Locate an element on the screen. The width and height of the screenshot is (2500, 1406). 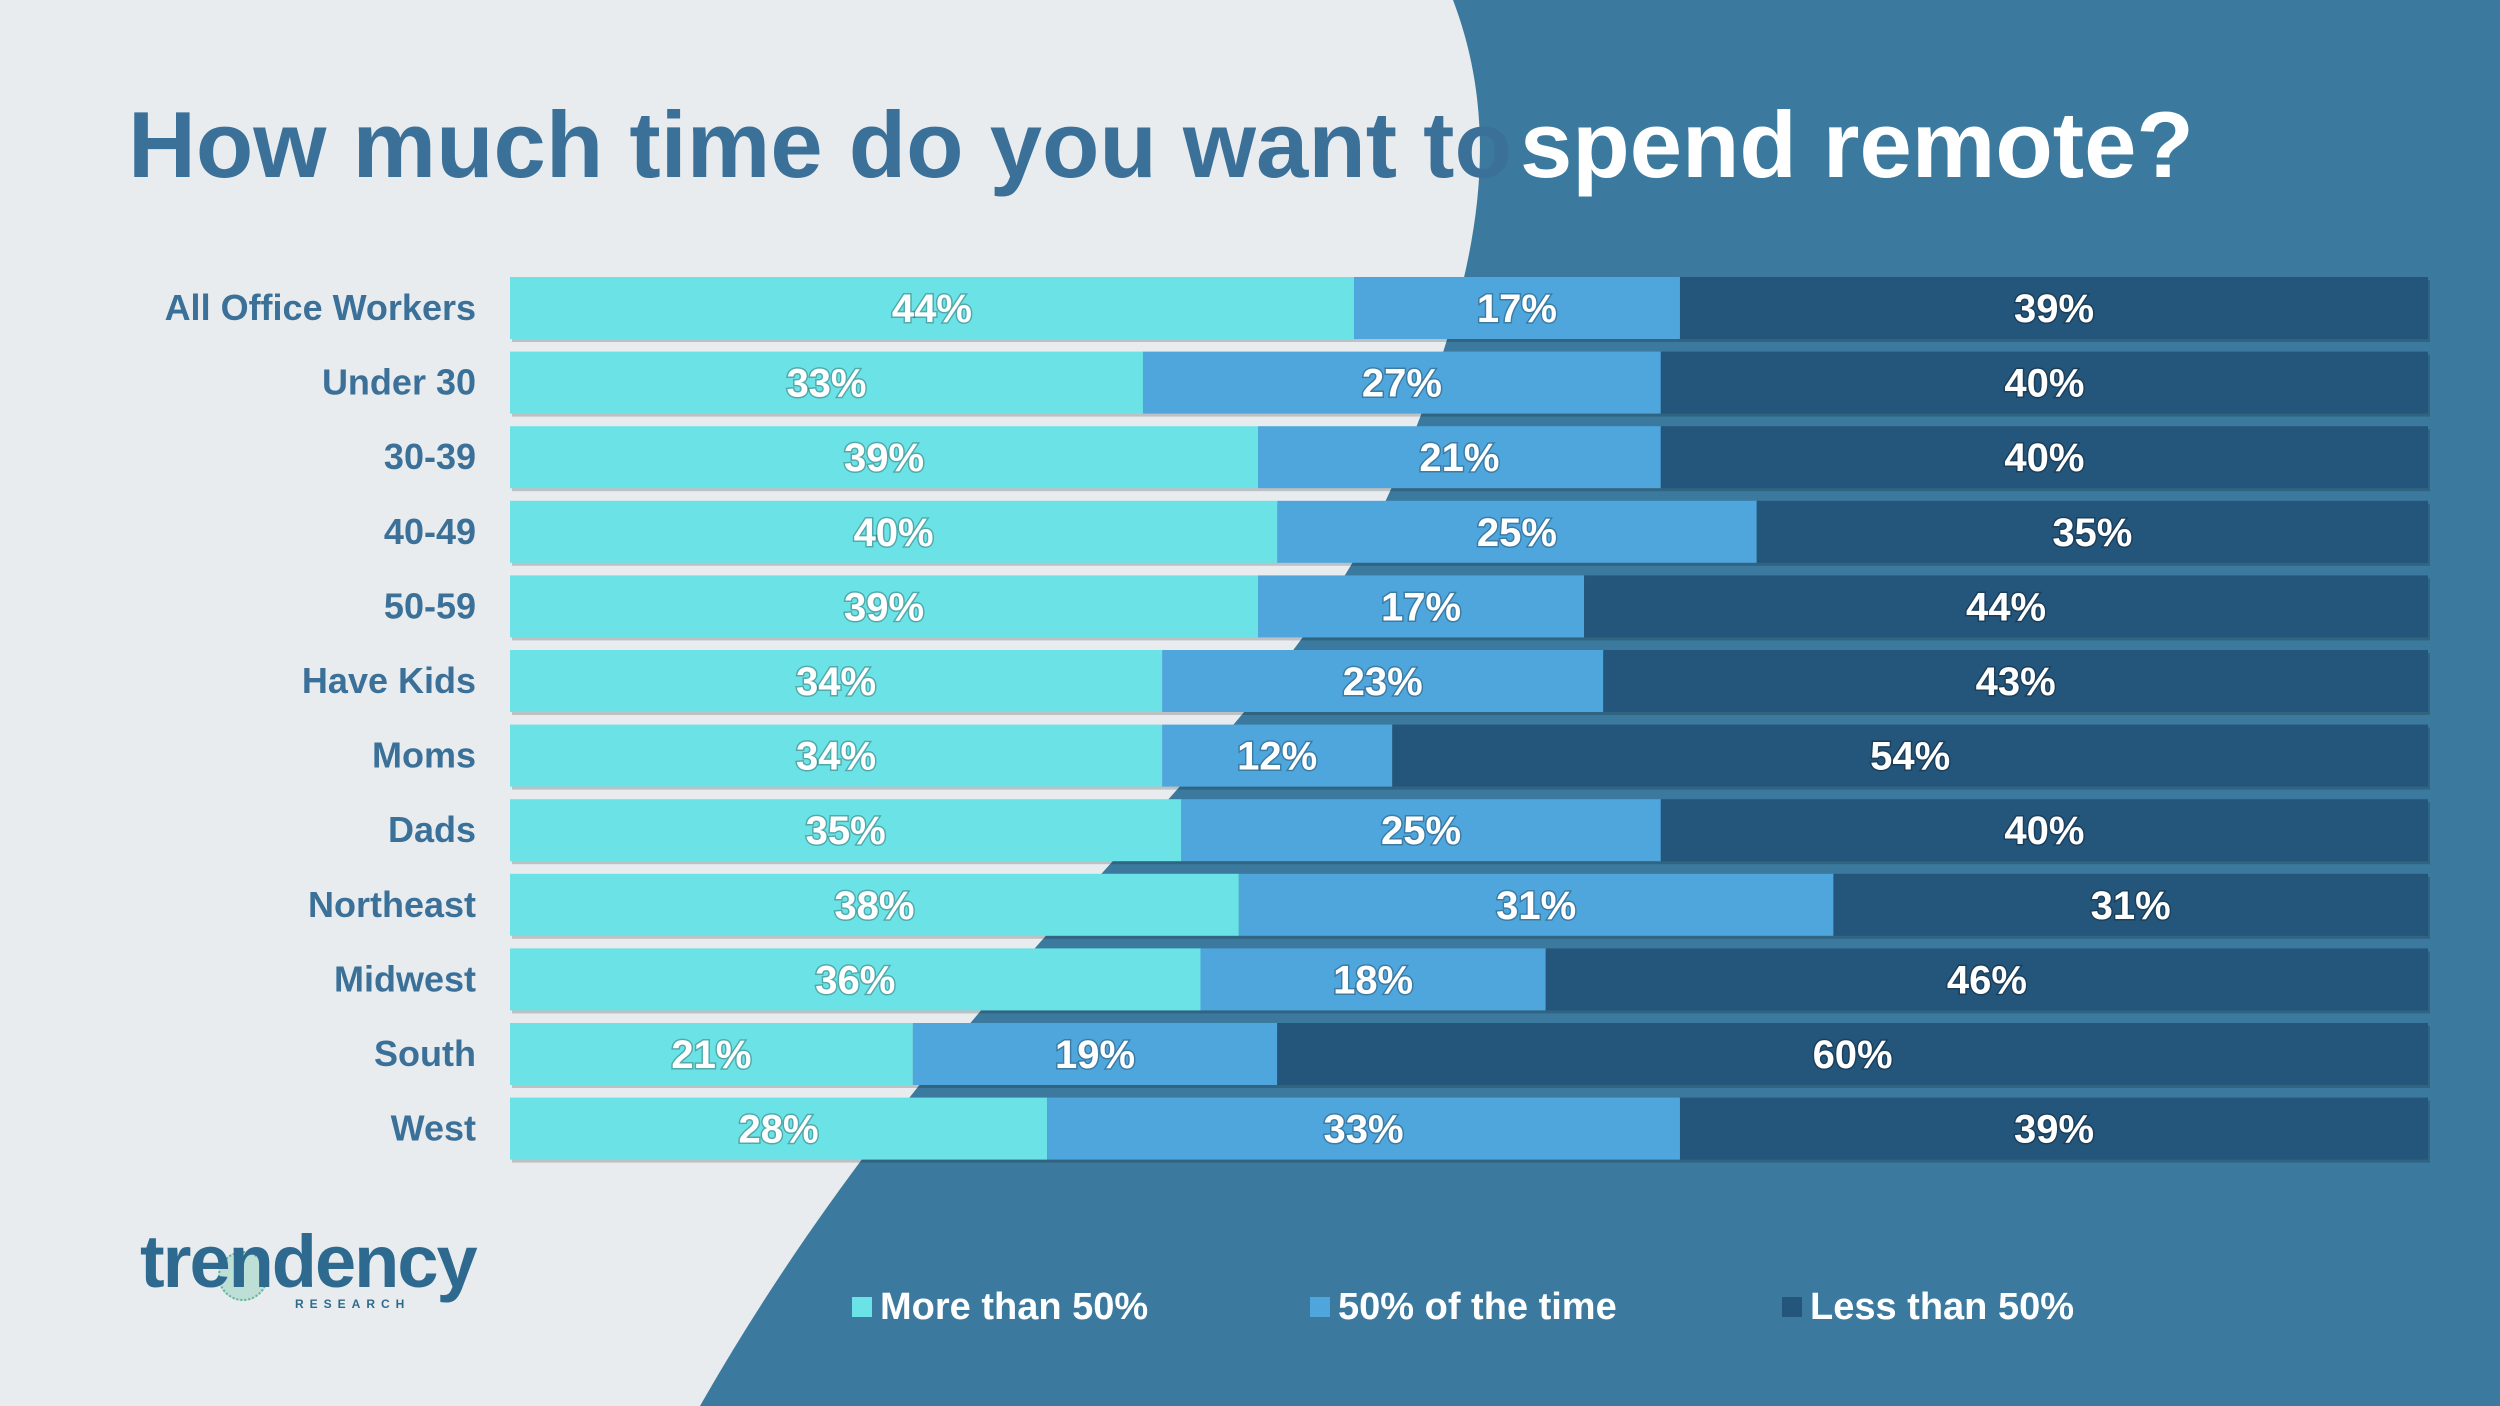
data-label-all-office-workers-series-0: 44% is located at coordinates (932, 309).